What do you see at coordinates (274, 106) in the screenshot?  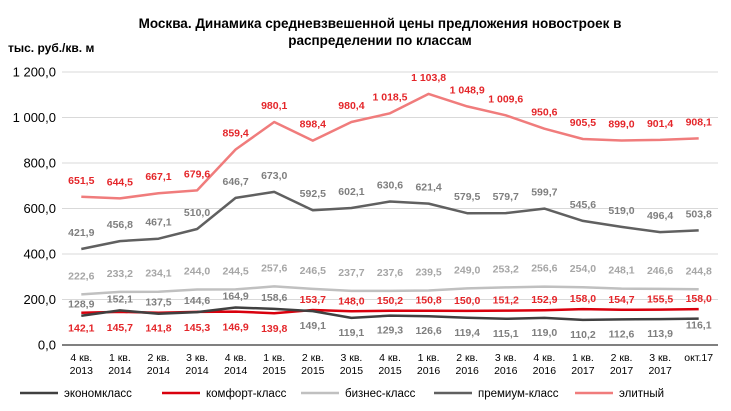 I see `data-label: 980,1` at bounding box center [274, 106].